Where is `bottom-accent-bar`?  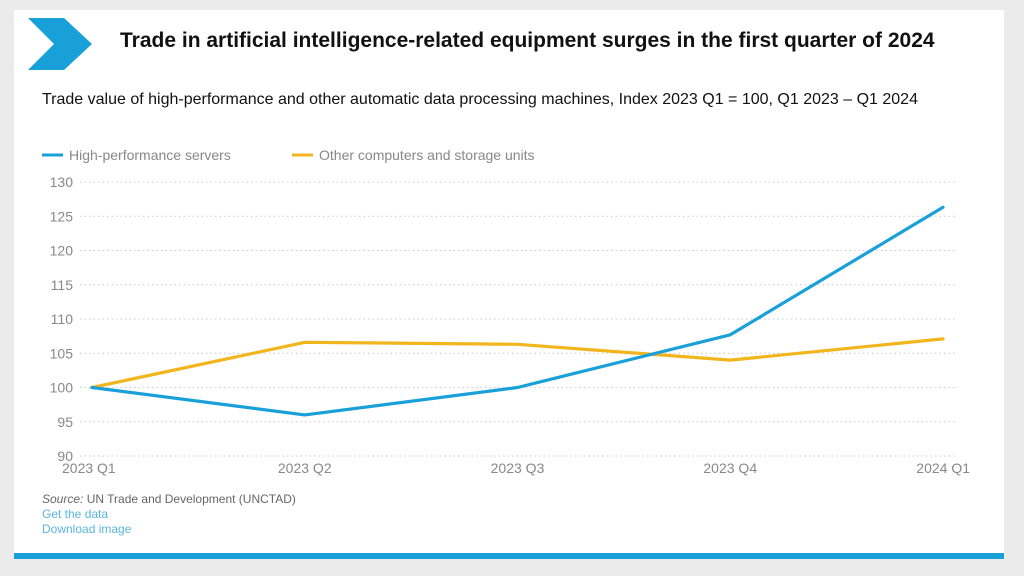
bottom-accent-bar is located at coordinates (509, 556).